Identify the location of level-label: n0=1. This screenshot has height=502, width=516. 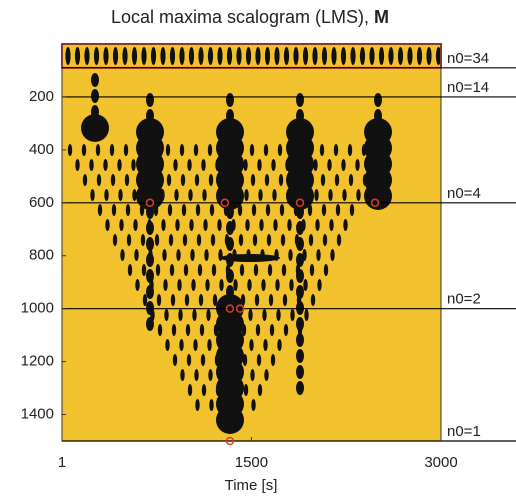
(464, 431).